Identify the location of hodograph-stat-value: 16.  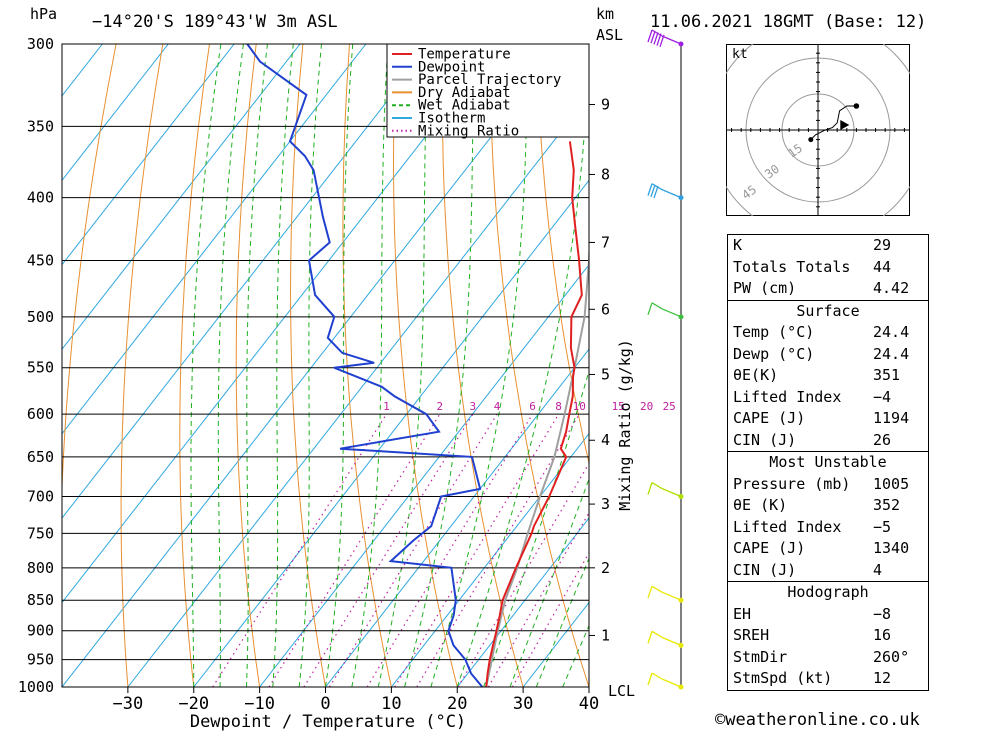
(882, 635).